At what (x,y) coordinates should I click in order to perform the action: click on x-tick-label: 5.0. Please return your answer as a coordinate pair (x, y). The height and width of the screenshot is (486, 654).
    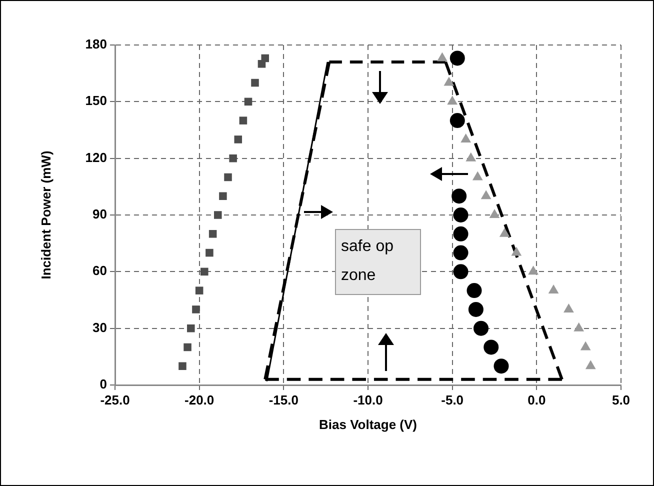
    Looking at the image, I should click on (621, 400).